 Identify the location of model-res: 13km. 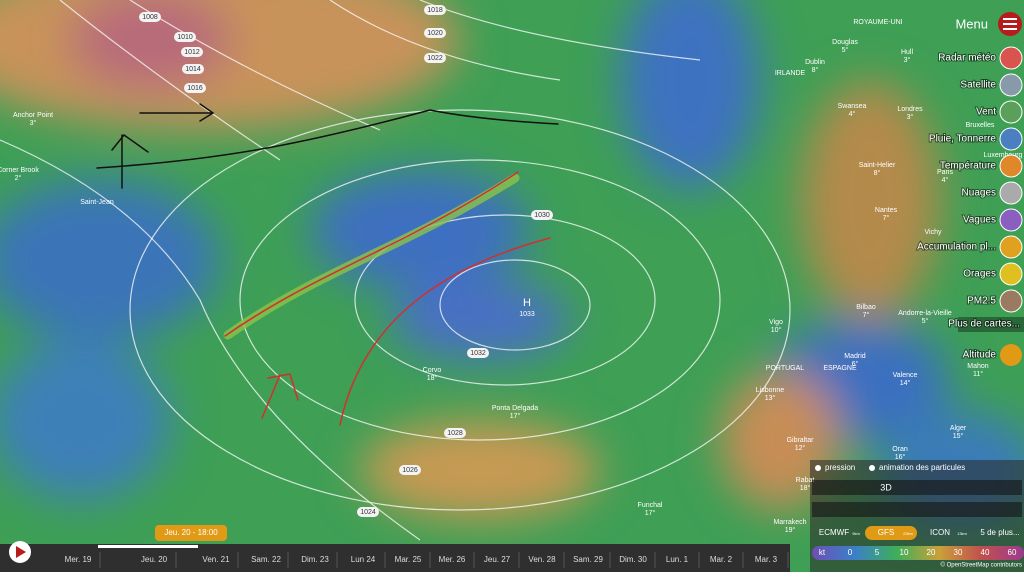
(962, 533).